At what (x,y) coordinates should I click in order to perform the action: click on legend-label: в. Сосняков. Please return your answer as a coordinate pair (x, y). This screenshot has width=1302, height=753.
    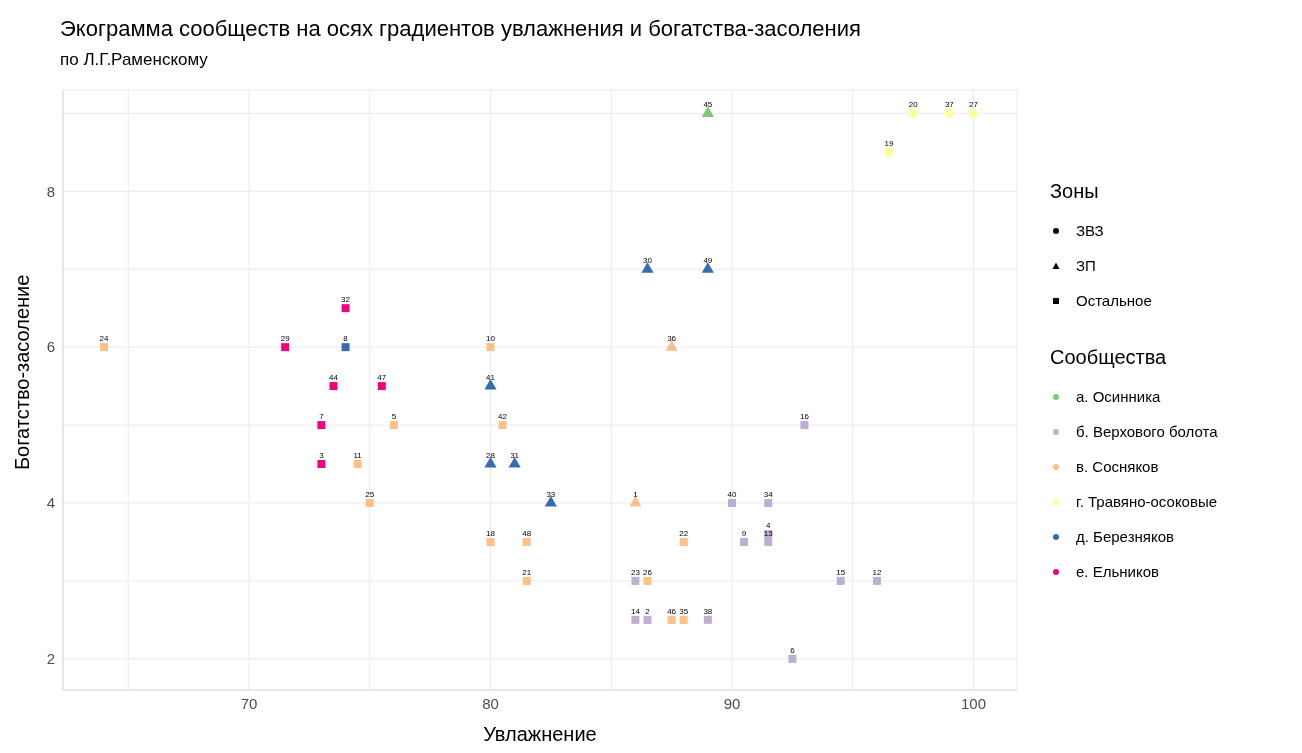
    Looking at the image, I should click on (1117, 466).